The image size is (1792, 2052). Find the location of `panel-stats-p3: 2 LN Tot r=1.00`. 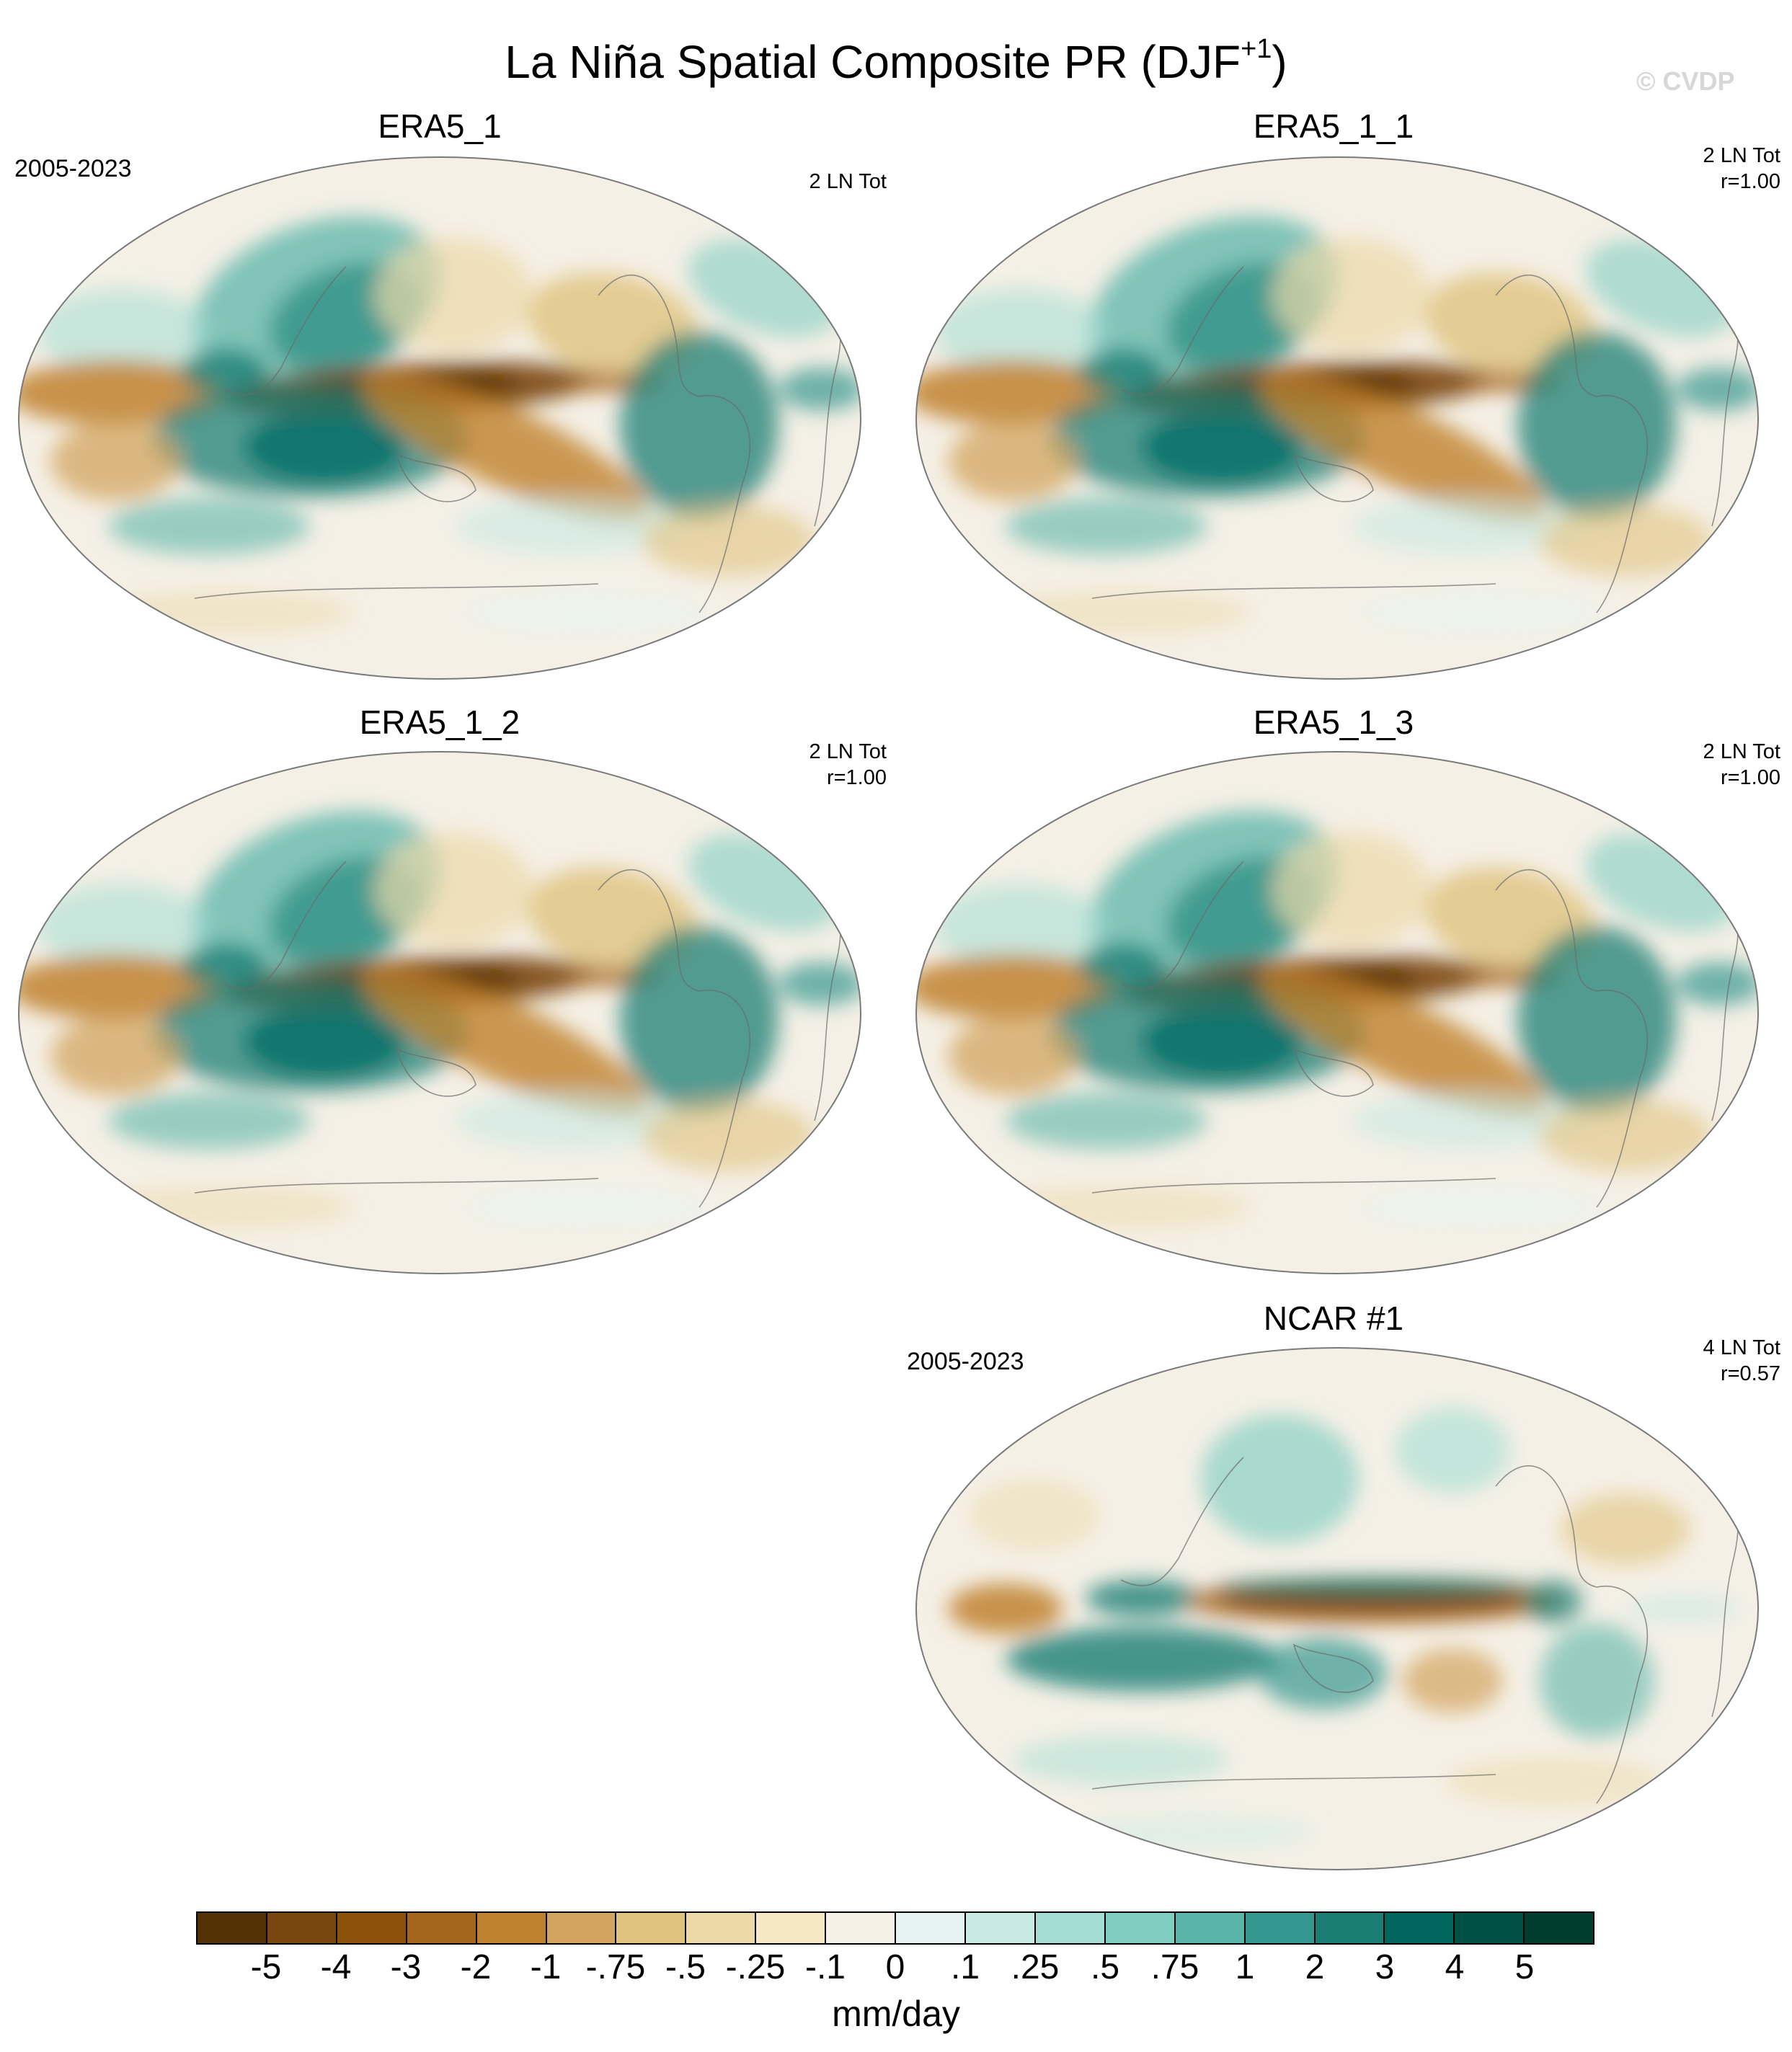

panel-stats-p3: 2 LN Tot r=1.00 is located at coordinates (779, 765).